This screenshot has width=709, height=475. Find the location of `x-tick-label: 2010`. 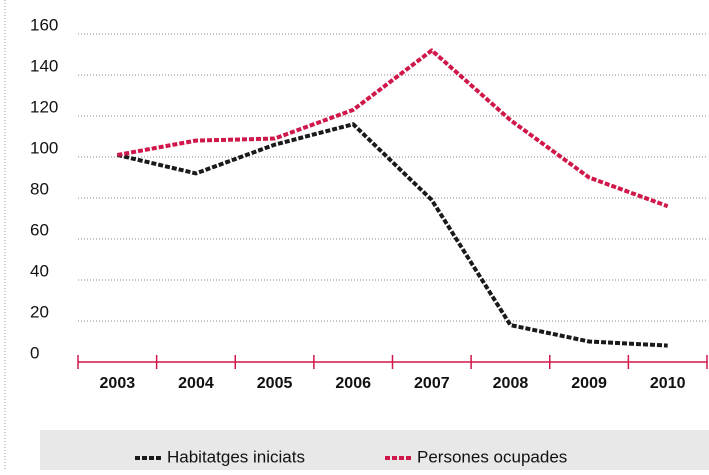

x-tick-label: 2010 is located at coordinates (668, 383).